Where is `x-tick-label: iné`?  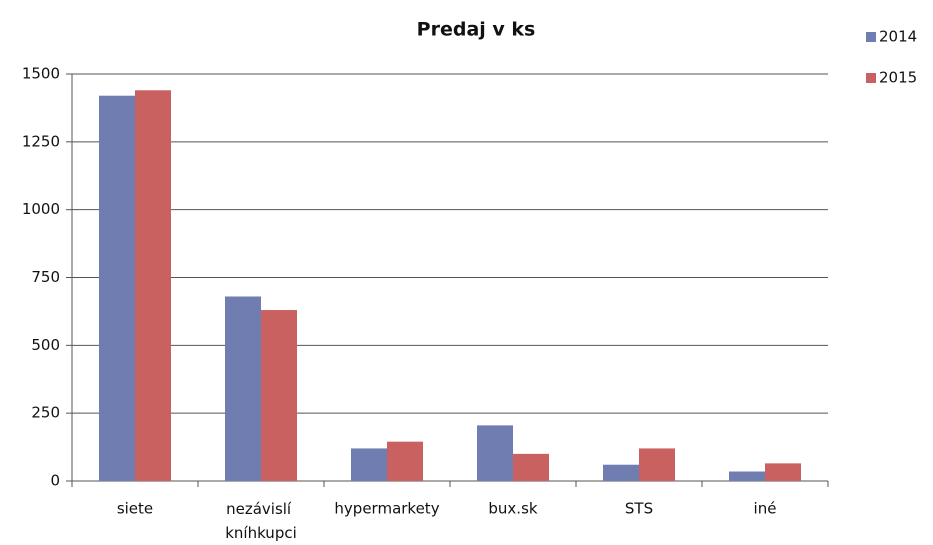 x-tick-label: iné is located at coordinates (765, 509).